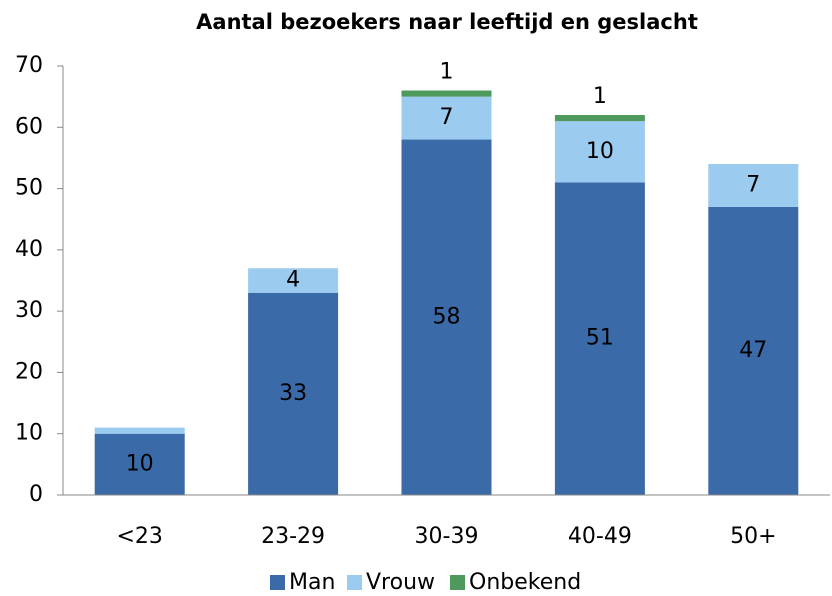  What do you see at coordinates (600, 536) in the screenshot?
I see `x-tick-label: 40-49` at bounding box center [600, 536].